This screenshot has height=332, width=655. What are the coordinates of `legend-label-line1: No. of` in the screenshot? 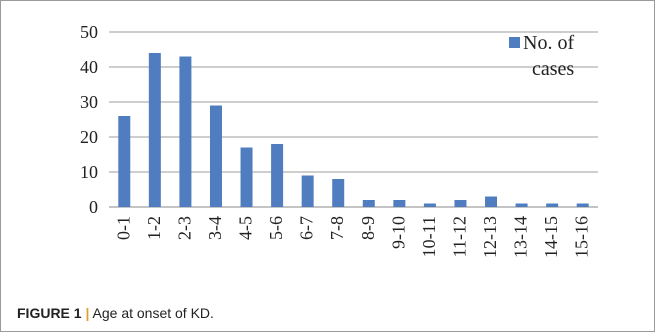 It's located at (548, 43).